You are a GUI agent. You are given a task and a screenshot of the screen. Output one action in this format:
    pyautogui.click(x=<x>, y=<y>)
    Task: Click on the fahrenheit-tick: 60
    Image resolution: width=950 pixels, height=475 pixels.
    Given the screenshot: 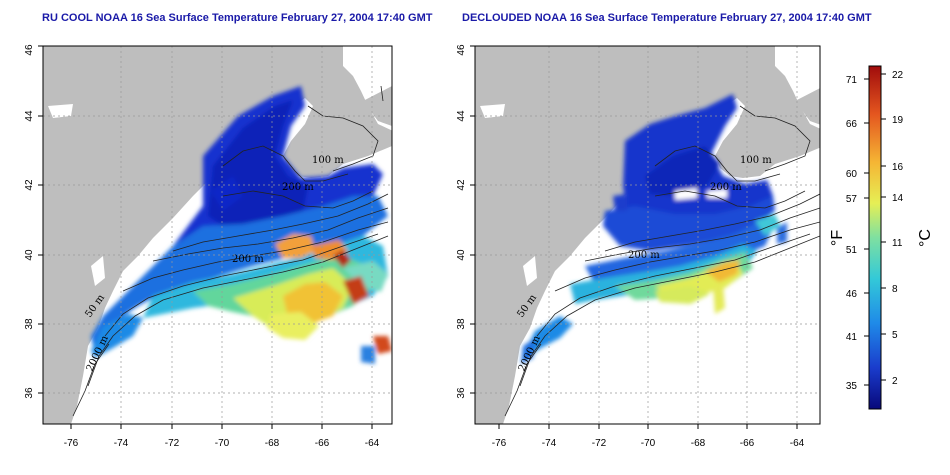 What is the action you would take?
    pyautogui.click(x=852, y=174)
    